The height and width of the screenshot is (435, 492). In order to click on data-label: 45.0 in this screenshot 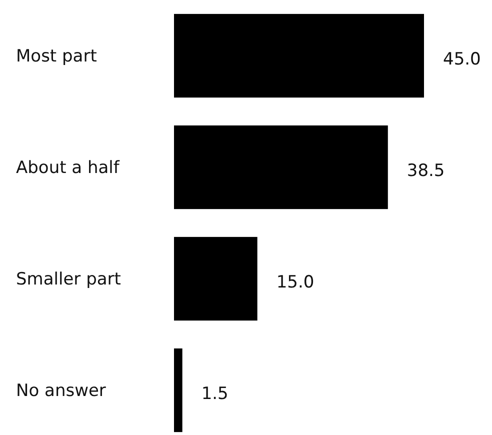, I will do `click(462, 60)`.